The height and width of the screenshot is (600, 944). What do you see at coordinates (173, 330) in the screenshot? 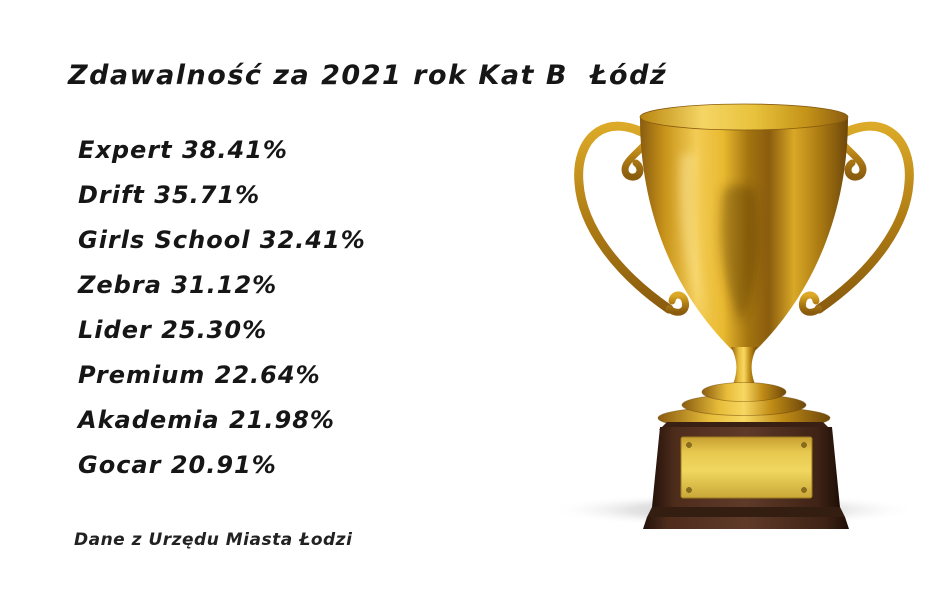
I see `ranking-item: Lider 25.30%` at bounding box center [173, 330].